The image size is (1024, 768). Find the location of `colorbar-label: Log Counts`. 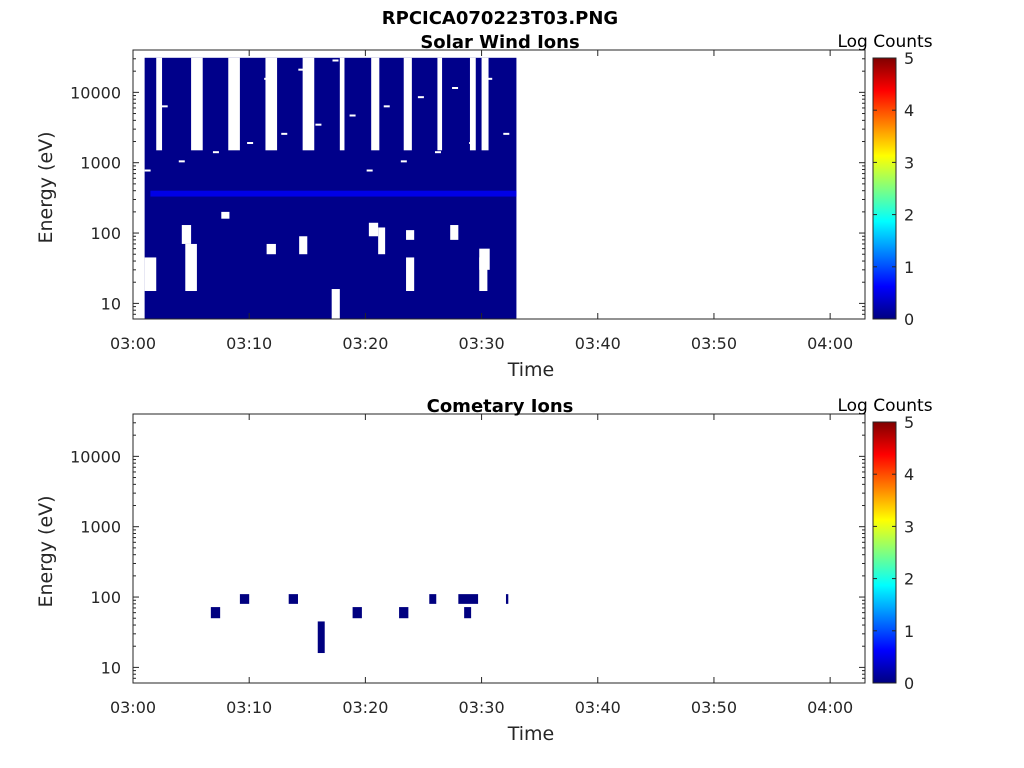

colorbar-label: Log Counts is located at coordinates (884, 42).